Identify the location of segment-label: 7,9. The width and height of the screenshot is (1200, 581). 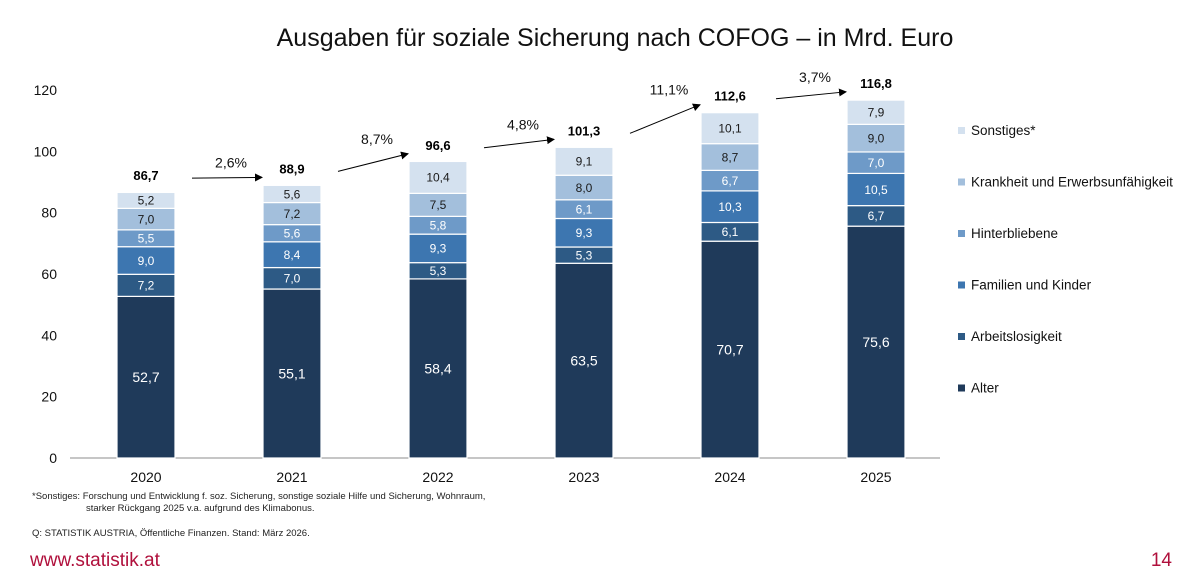
(876, 113).